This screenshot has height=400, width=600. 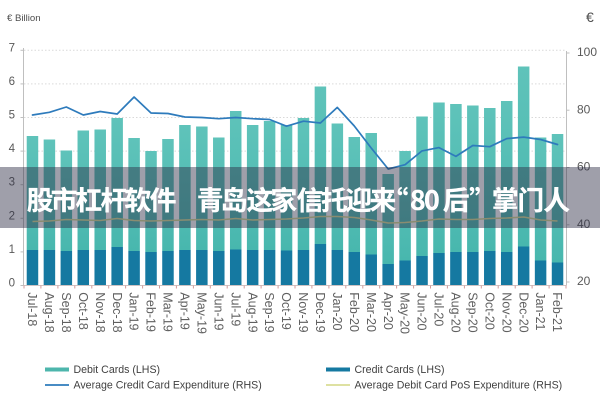 What do you see at coordinates (49, 312) in the screenshot?
I see `svg-text: Aug-18` at bounding box center [49, 312].